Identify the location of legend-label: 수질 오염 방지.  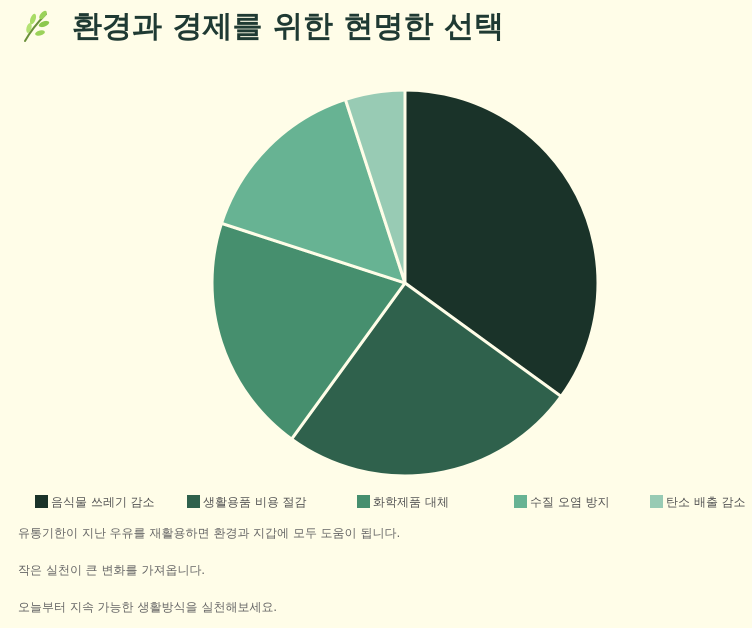
(570, 502).